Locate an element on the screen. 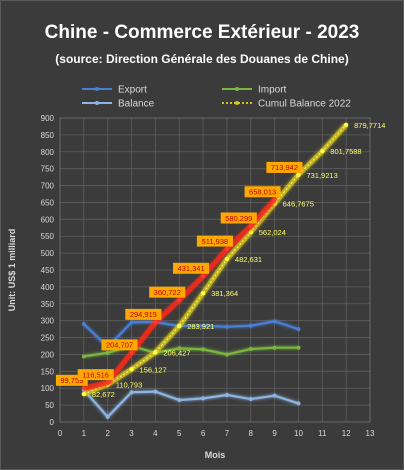 Image resolution: width=404 pixels, height=470 pixels. y-tick-label: 850 is located at coordinates (48, 135).